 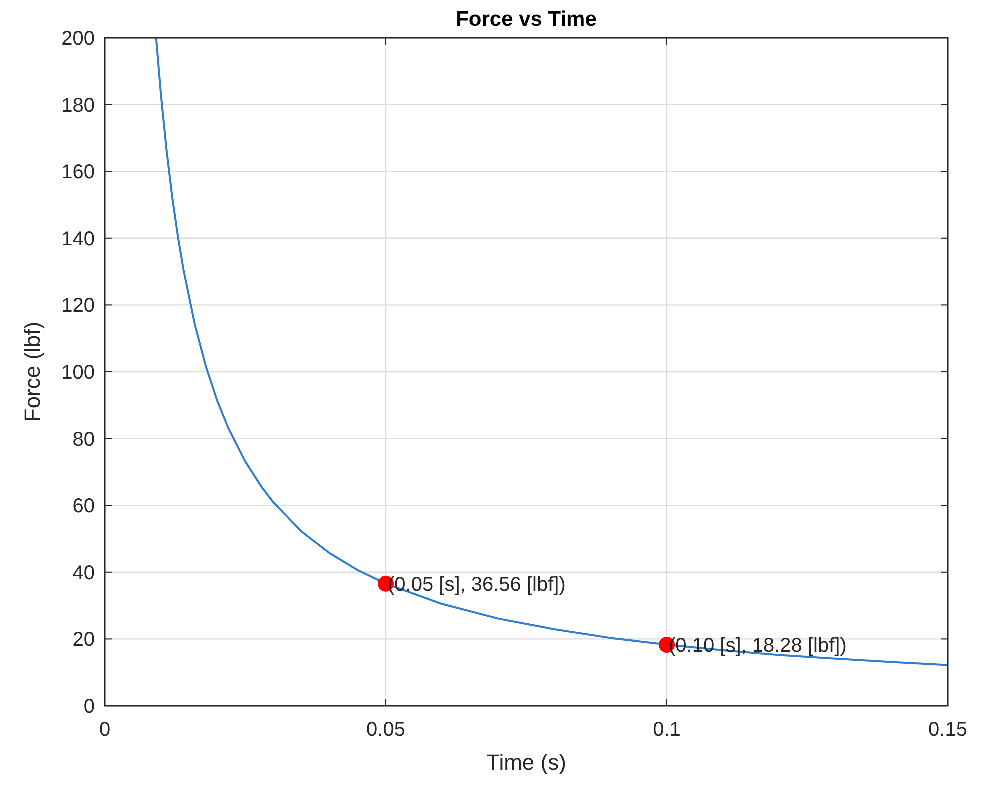 I want to click on y-tick-label: 200, so click(x=78, y=39).